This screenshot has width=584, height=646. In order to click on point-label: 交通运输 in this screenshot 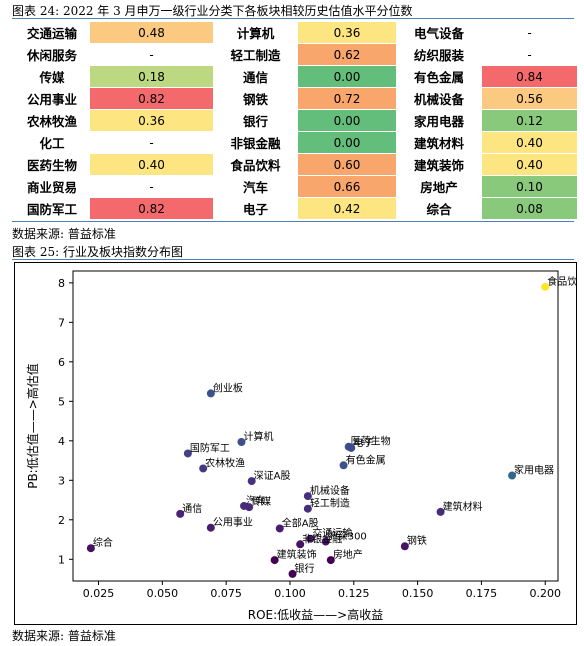, I will do `click(332, 533)`.